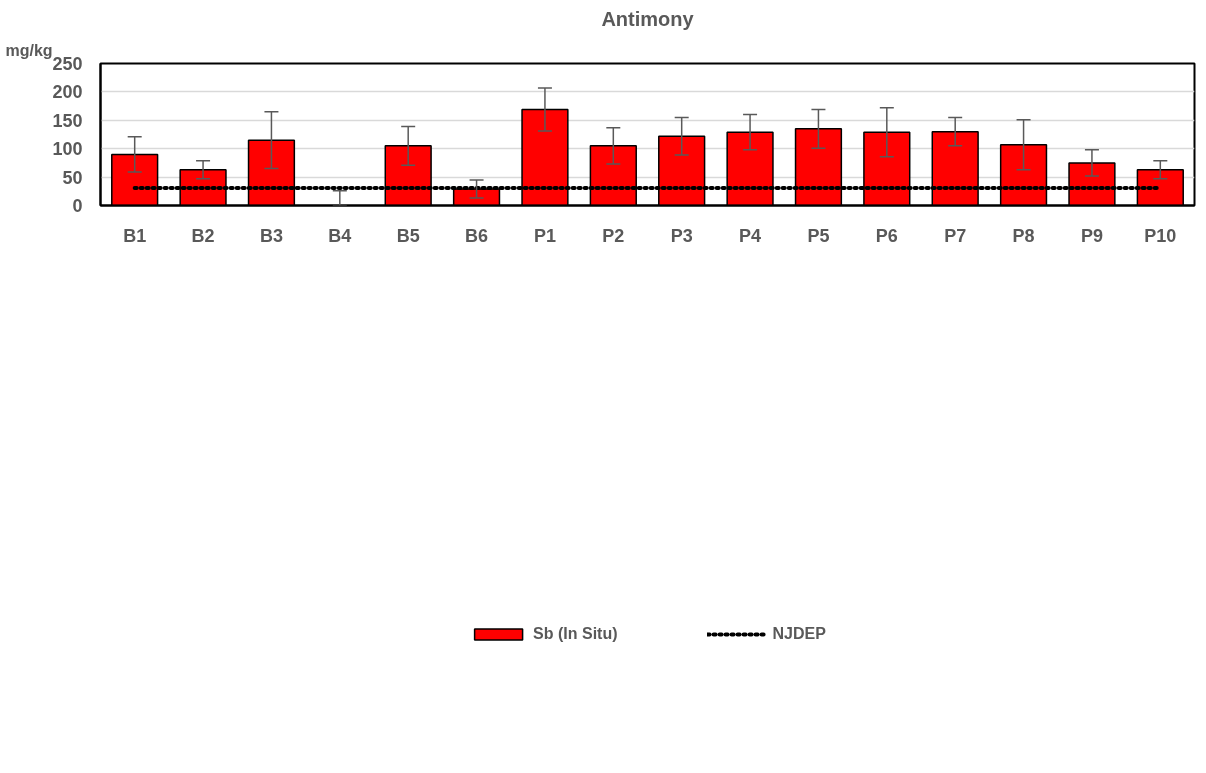  I want to click on x-tick-label: P5, so click(818, 235).